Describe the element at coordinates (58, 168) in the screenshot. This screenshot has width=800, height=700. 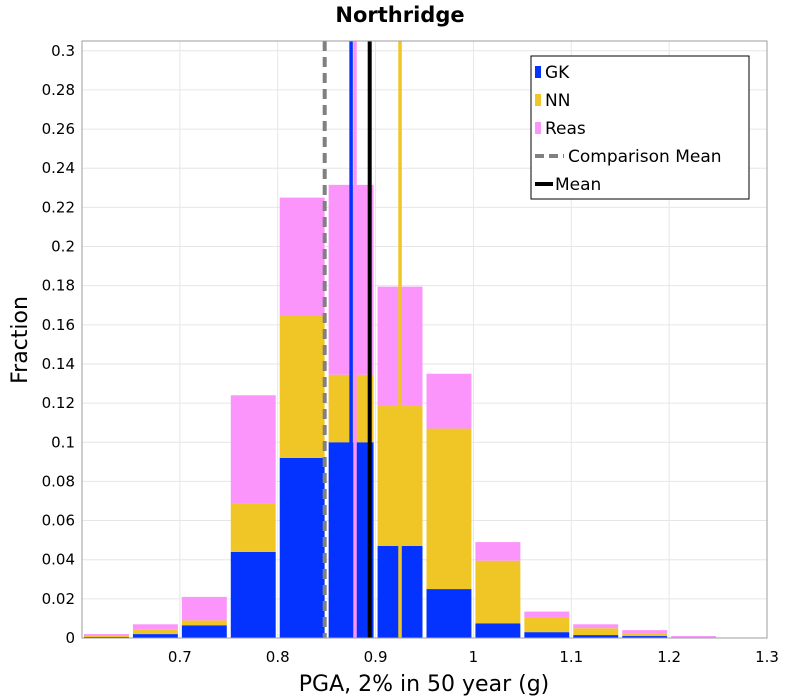
I see `y-tick-label: 0.24` at that location.